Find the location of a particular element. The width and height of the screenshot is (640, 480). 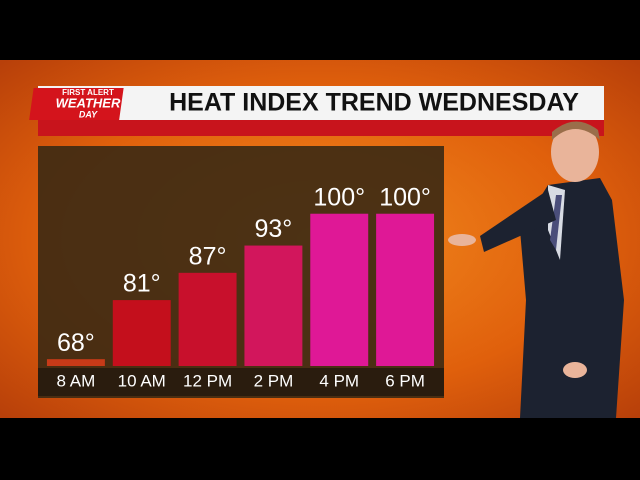

logo-box is located at coordinates (76, 104).